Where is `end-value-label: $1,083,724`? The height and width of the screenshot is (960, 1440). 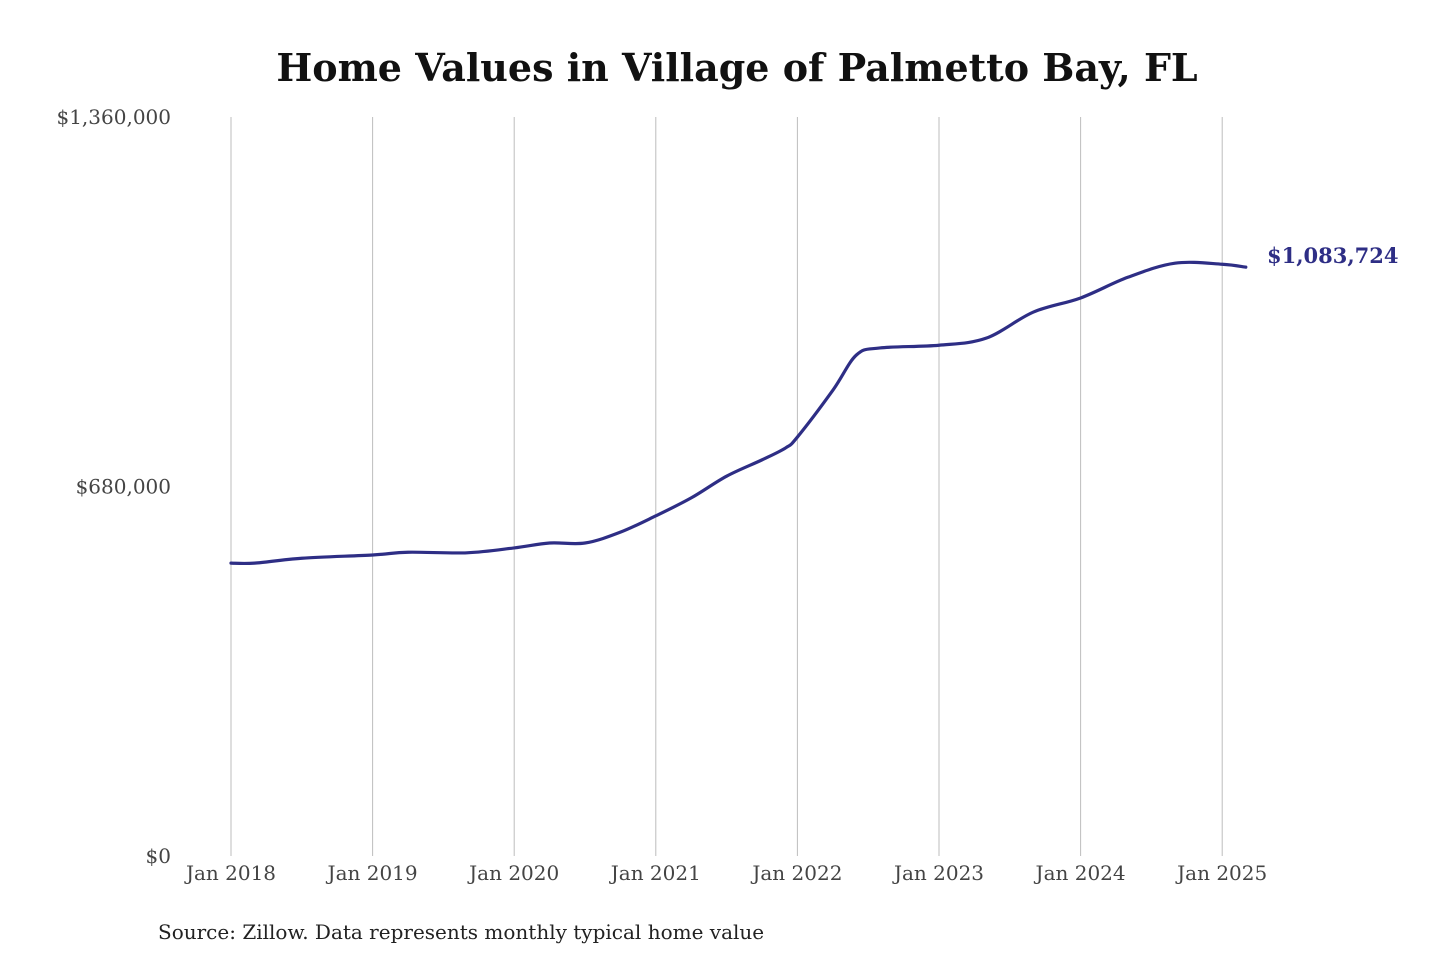
end-value-label: $1,083,724 is located at coordinates (1333, 255).